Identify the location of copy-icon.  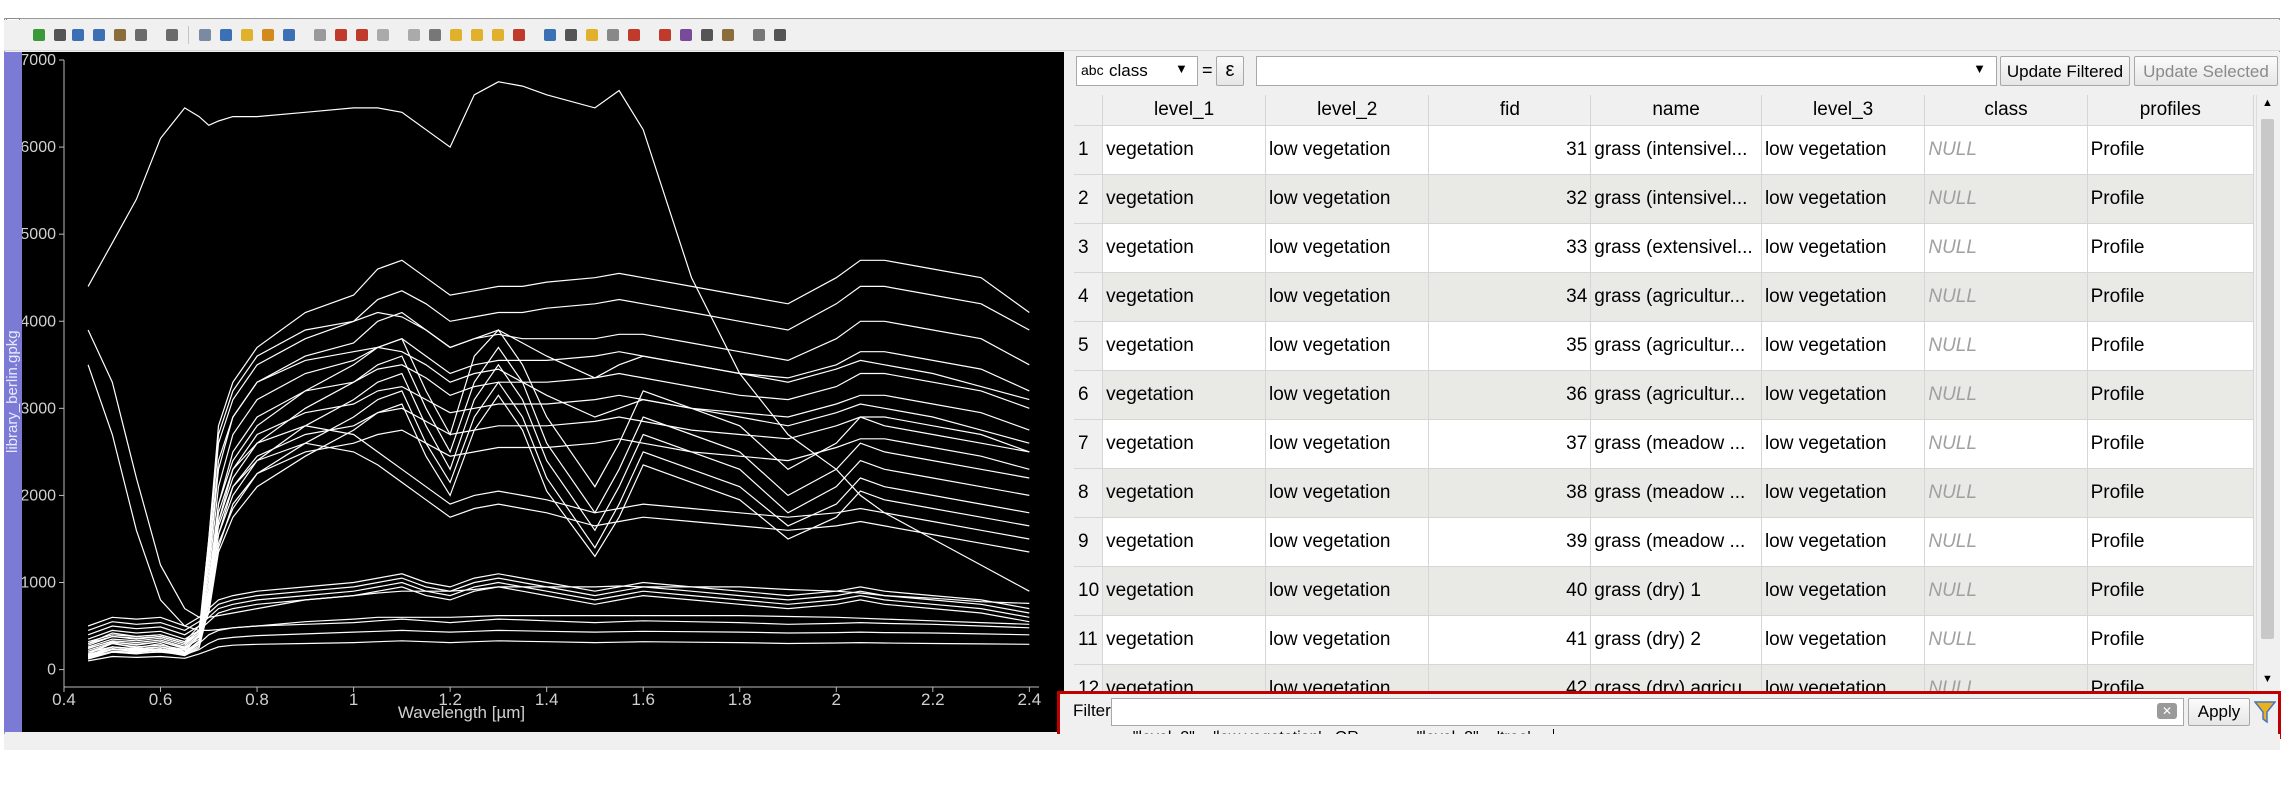
(414, 35).